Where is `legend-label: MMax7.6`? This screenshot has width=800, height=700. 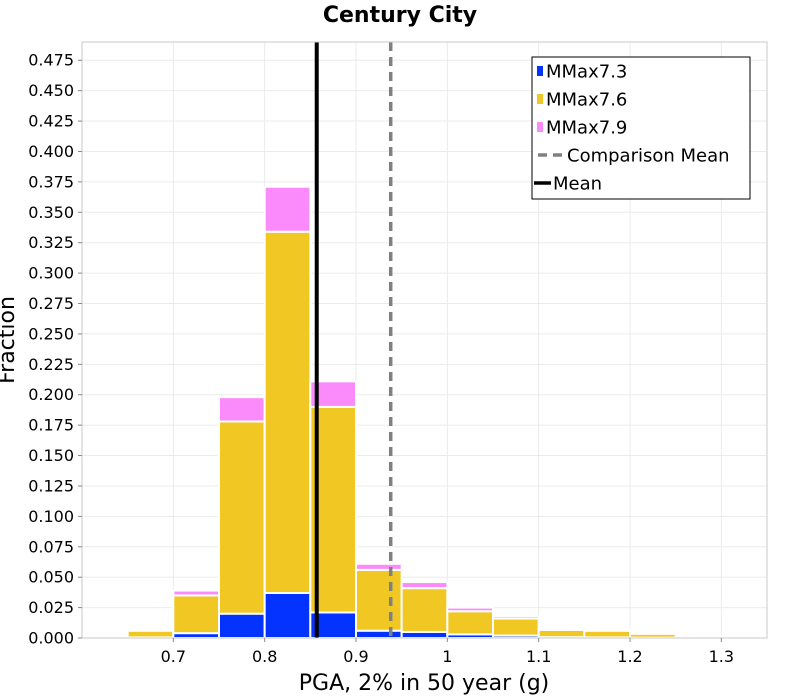
legend-label: MMax7.6 is located at coordinates (586, 100).